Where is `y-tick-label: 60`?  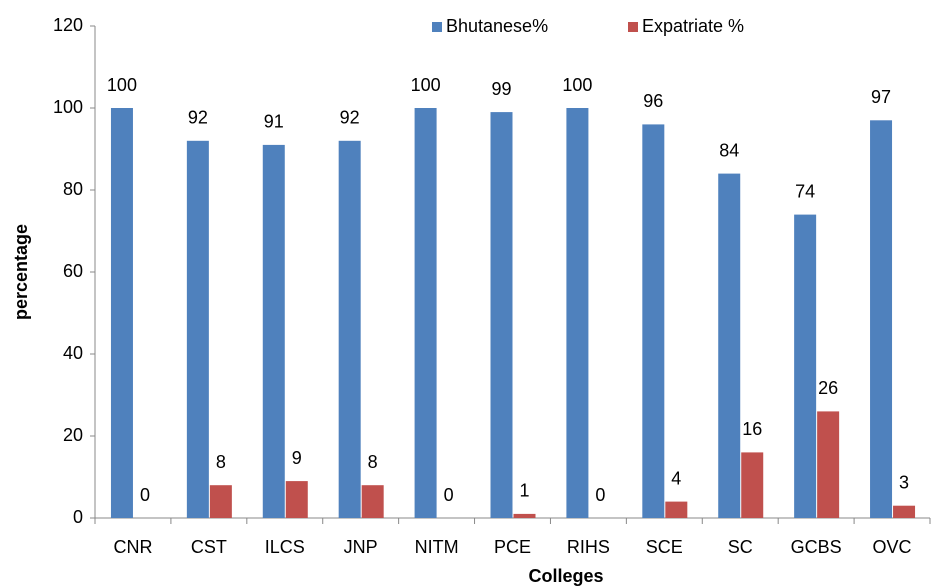
y-tick-label: 60 is located at coordinates (73, 271).